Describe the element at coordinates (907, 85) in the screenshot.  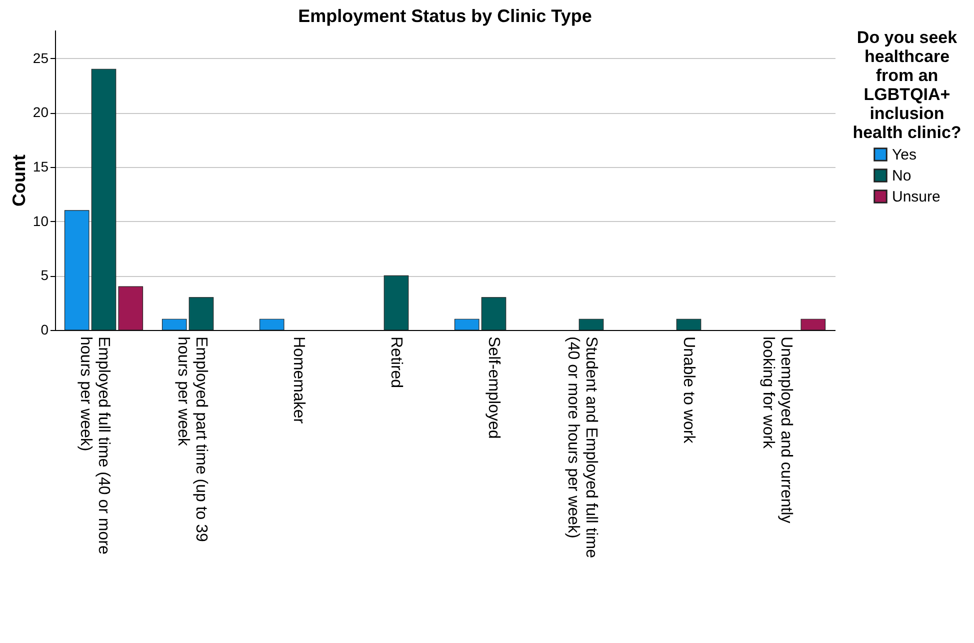
I see `legend-title: Do you seek healthcare from an LGBTQIA+ inclusion health clinic?` at that location.